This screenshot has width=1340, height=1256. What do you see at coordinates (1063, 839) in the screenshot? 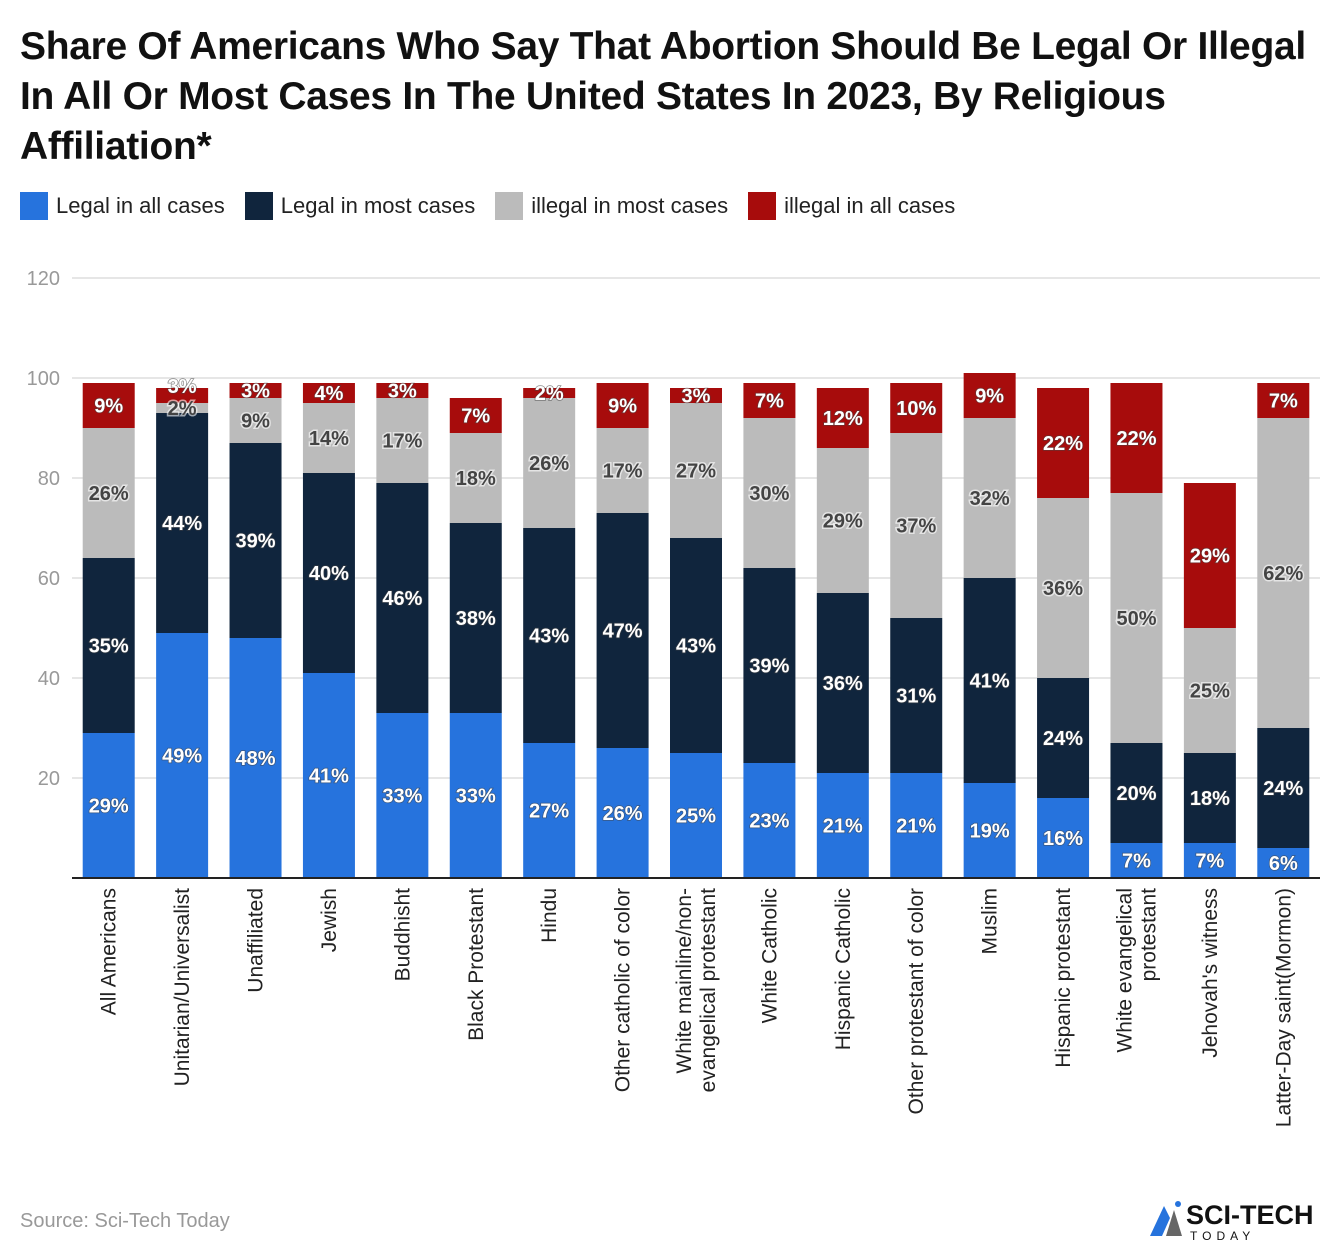
I see `data-label: 16%` at bounding box center [1063, 839].